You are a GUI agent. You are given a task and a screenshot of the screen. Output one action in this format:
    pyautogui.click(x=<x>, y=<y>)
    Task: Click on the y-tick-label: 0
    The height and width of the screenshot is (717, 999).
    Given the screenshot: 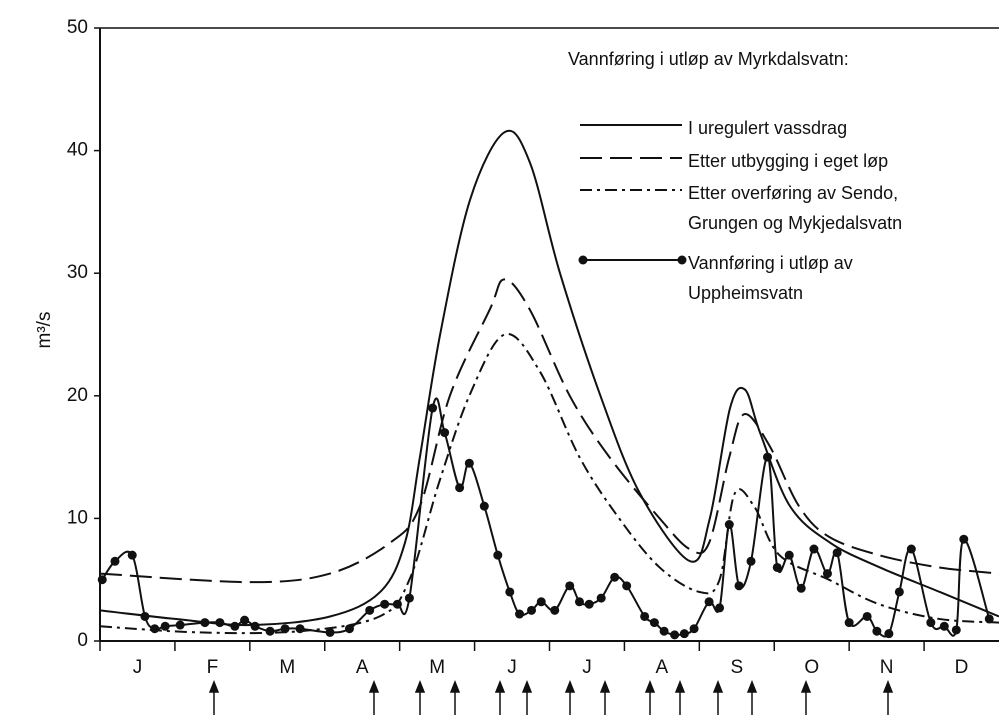 What is the action you would take?
    pyautogui.click(x=82, y=640)
    